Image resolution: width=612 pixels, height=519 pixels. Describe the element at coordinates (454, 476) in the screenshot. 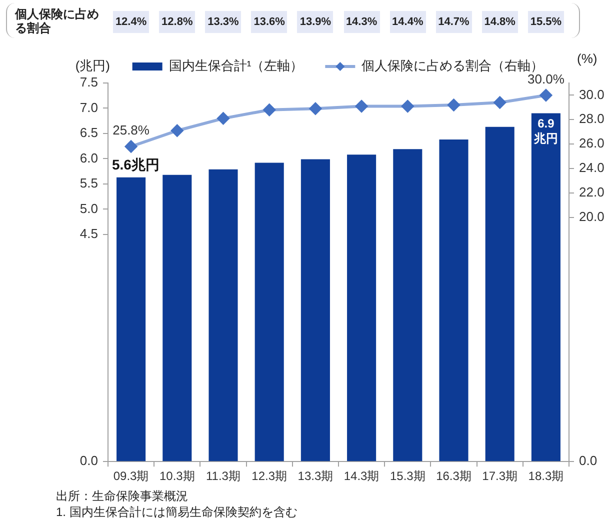

I see `x-tick-label: 16.3期` at that location.